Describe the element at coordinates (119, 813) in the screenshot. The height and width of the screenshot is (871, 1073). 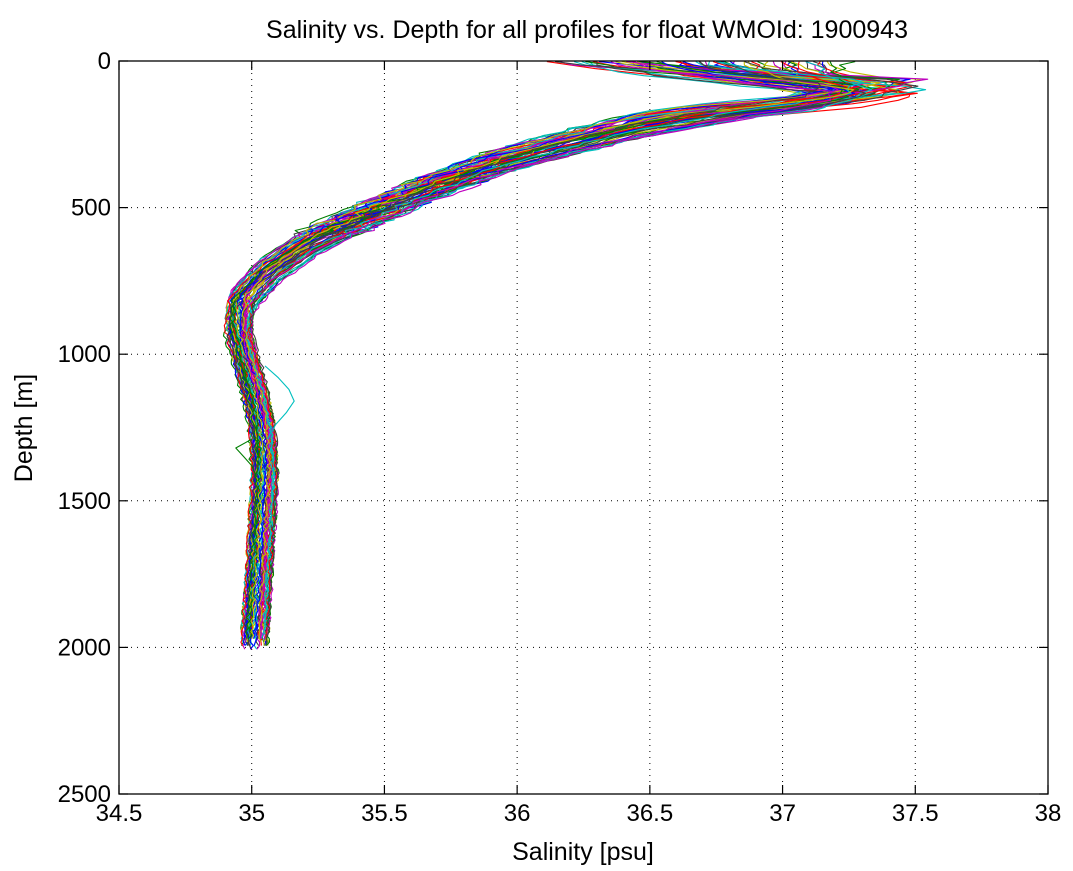
I see `x-tick-label: 34.5` at that location.